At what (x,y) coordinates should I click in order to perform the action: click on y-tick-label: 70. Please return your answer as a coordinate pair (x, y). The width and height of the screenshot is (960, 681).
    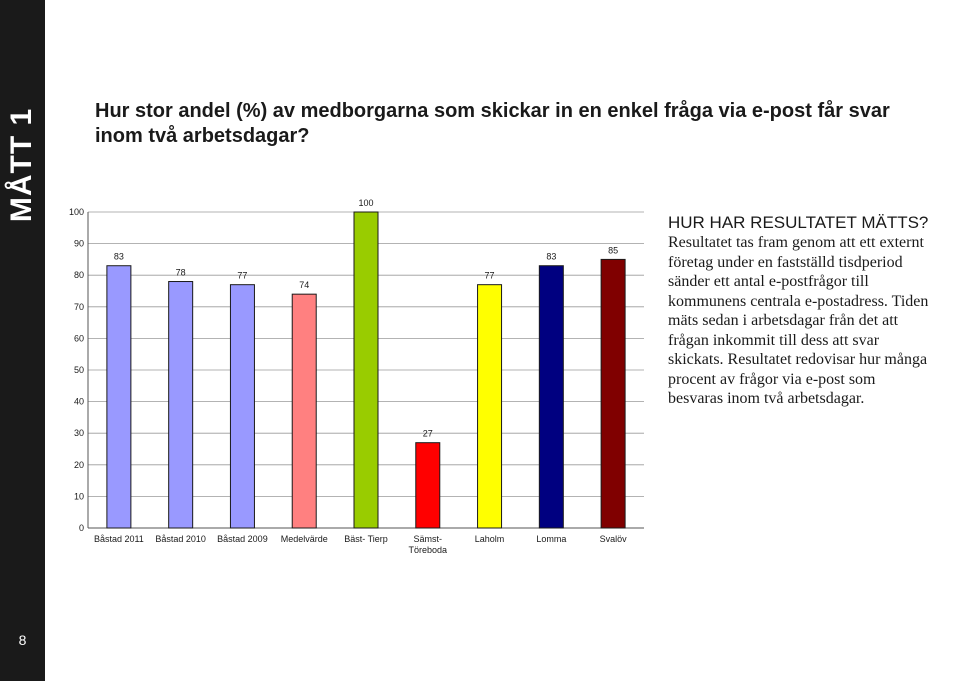
    Looking at the image, I should click on (79, 307).